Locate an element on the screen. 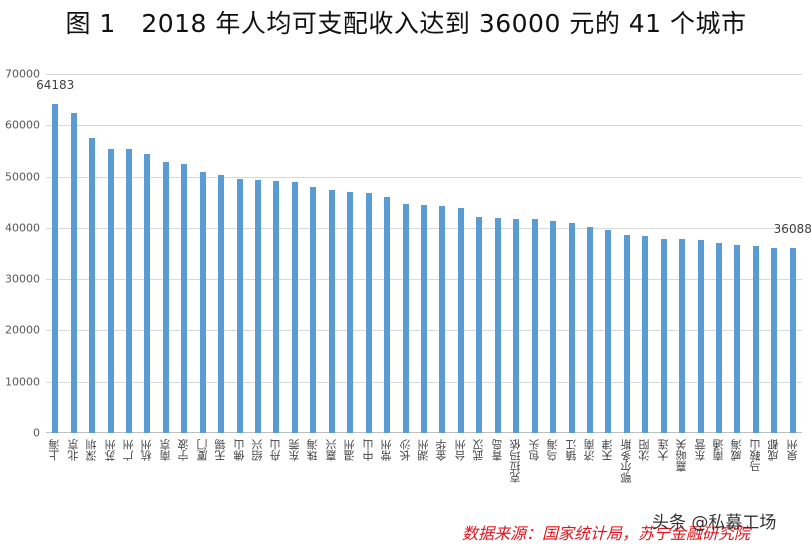  y-tick-label: 20000 is located at coordinates (22, 330).